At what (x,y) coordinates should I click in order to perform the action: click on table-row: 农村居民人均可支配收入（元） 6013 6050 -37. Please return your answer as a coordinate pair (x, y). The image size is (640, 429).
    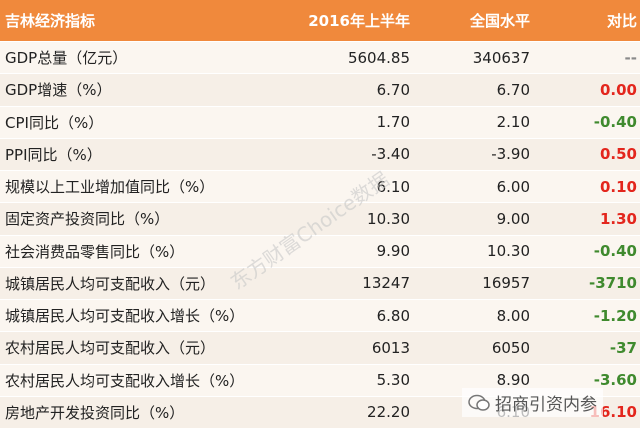
    Looking at the image, I should click on (320, 348).